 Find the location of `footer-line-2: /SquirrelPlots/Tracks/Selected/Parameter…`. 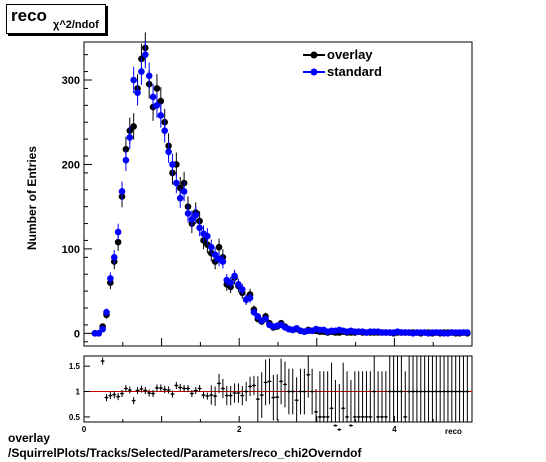

footer-line-2: /SquirrelPlots/Tracks/Selected/Parameter… is located at coordinates (185, 453).